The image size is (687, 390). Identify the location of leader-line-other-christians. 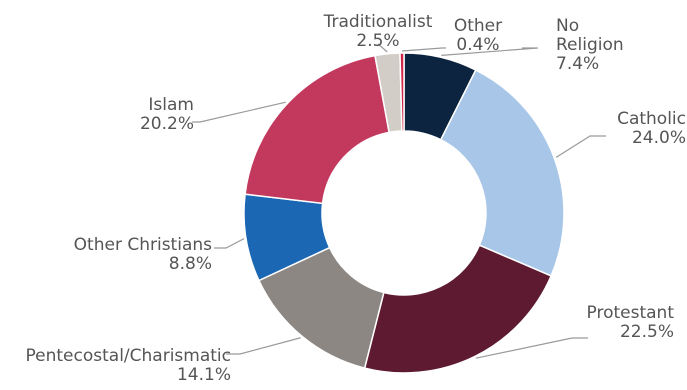
(229, 243).